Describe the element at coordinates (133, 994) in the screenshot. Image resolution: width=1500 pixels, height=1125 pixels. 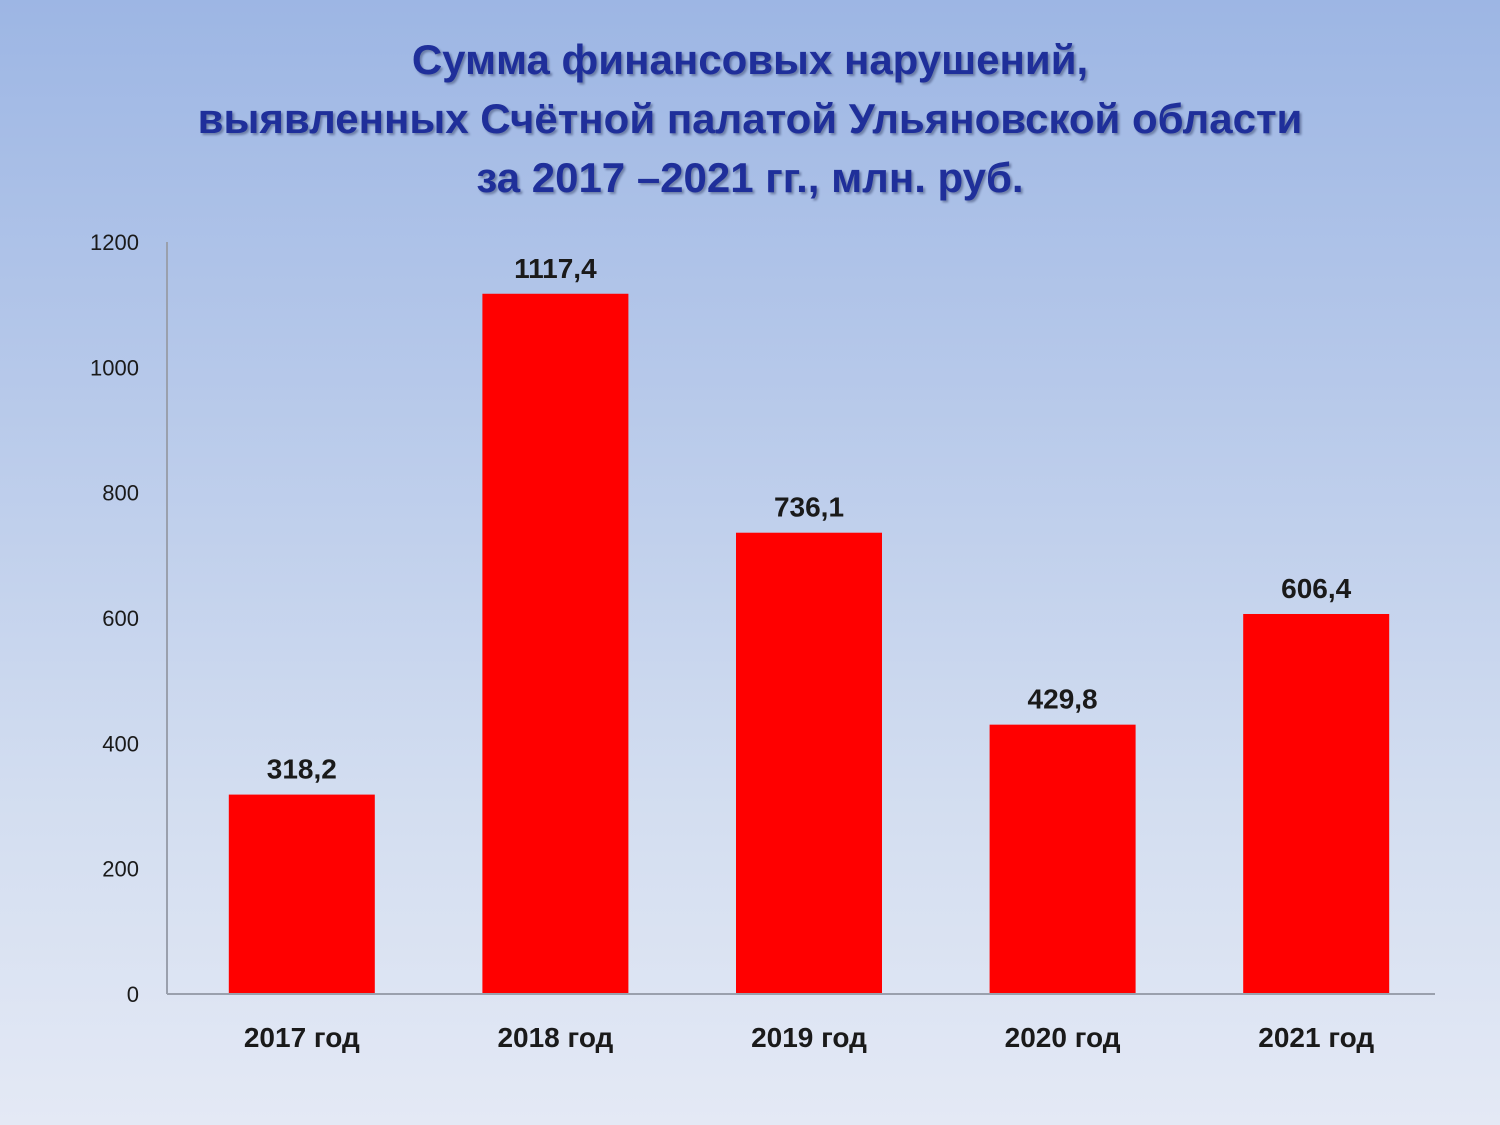
I see `y-tick-label: 0` at that location.